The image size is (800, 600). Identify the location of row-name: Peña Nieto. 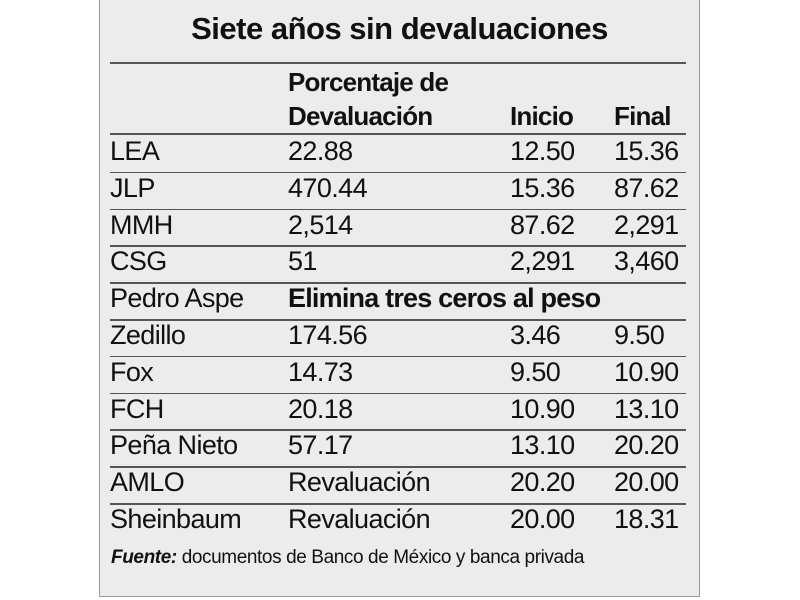
(174, 445).